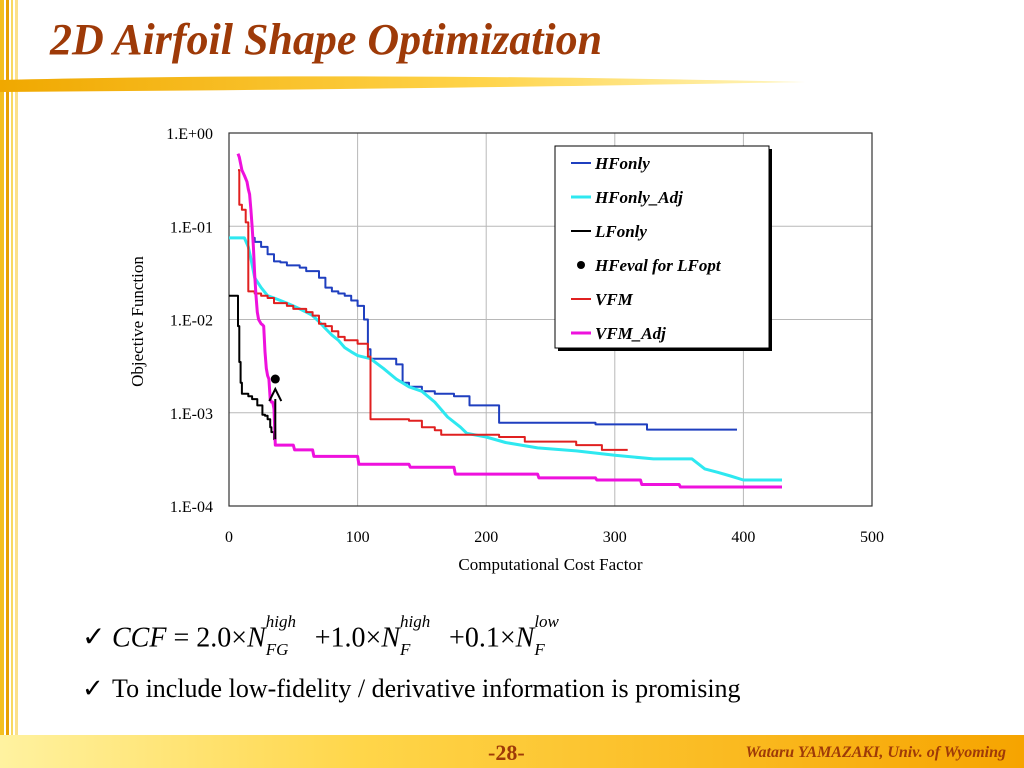  What do you see at coordinates (358, 537) in the screenshot?
I see `x-tick-label: 100` at bounding box center [358, 537].